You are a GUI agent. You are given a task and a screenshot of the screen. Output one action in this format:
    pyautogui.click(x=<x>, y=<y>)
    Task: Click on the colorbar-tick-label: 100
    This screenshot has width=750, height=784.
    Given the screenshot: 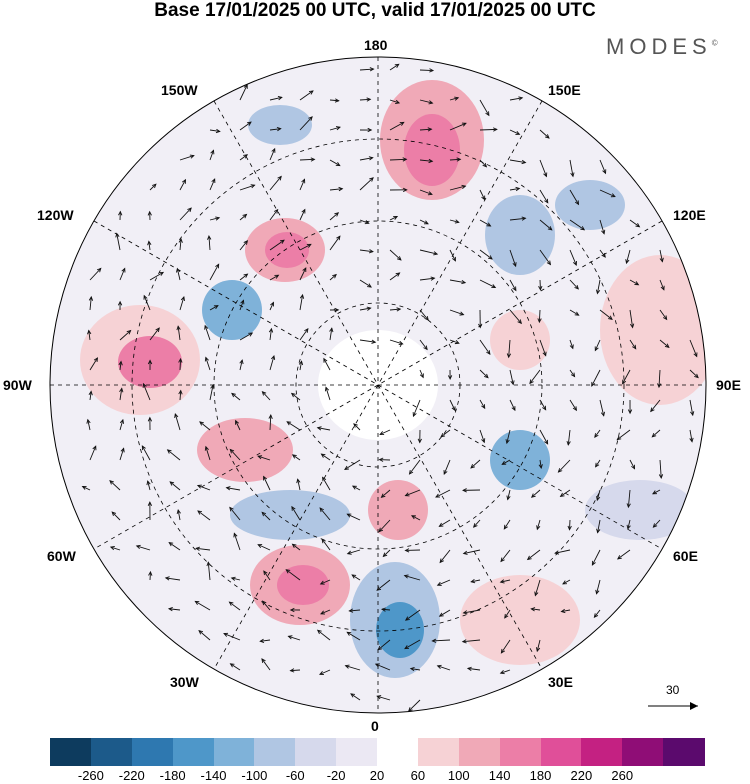 What is the action you would take?
    pyautogui.click(x=459, y=775)
    